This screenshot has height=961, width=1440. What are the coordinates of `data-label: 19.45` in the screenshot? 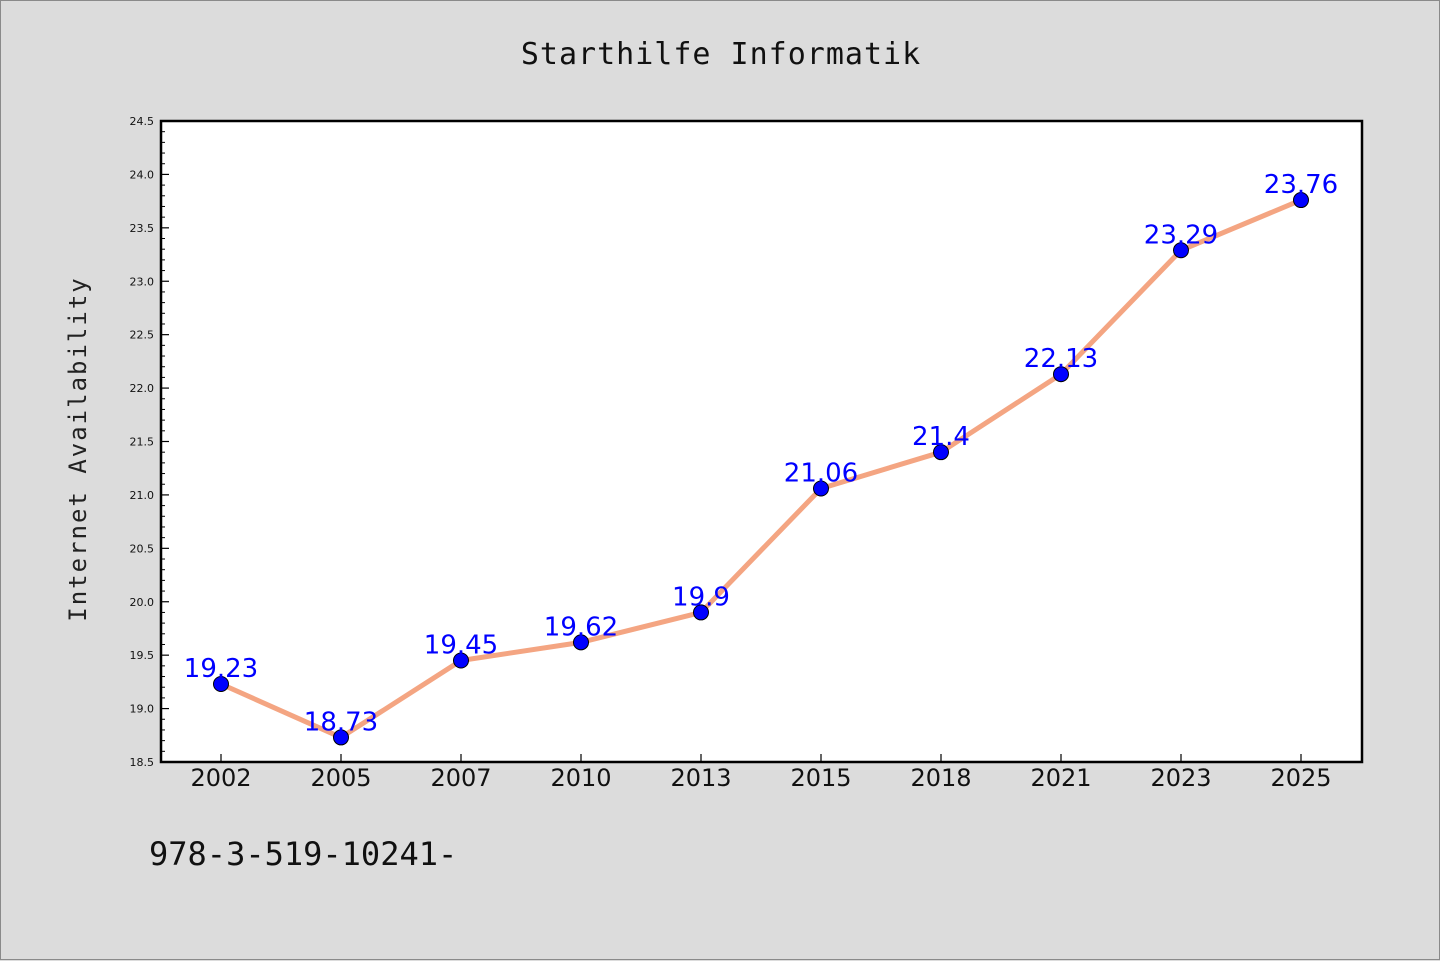 It's located at (461, 646).